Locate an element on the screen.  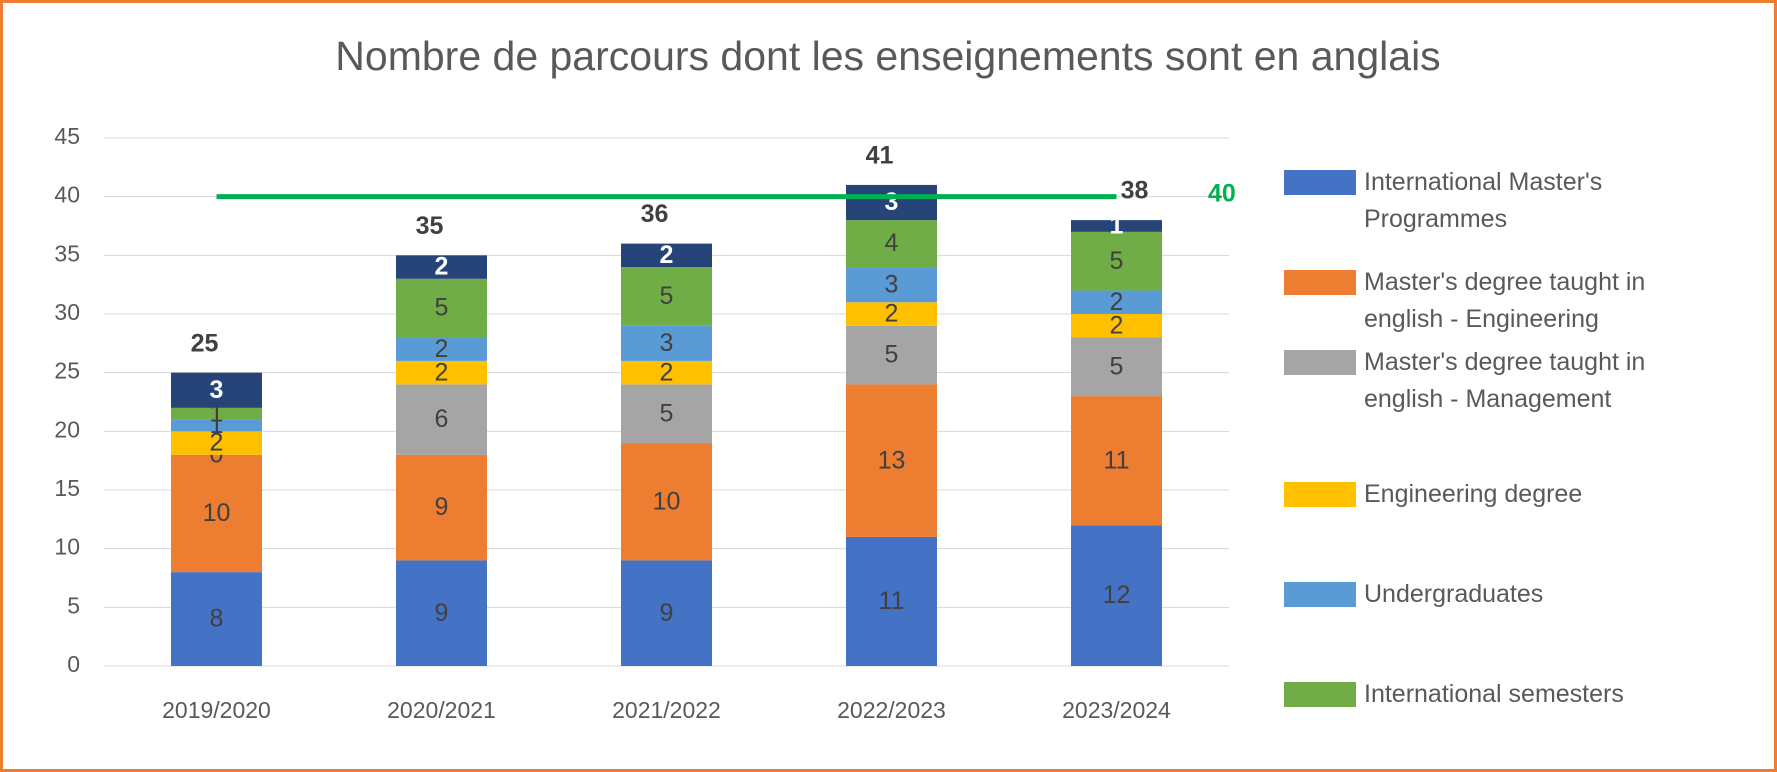
data-label: 12 is located at coordinates (1117, 595).